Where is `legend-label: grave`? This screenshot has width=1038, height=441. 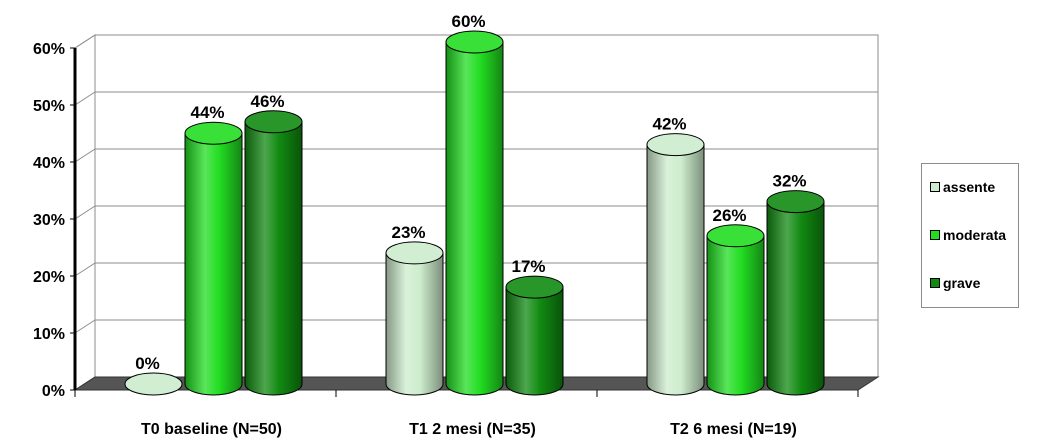 legend-label: grave is located at coordinates (962, 283).